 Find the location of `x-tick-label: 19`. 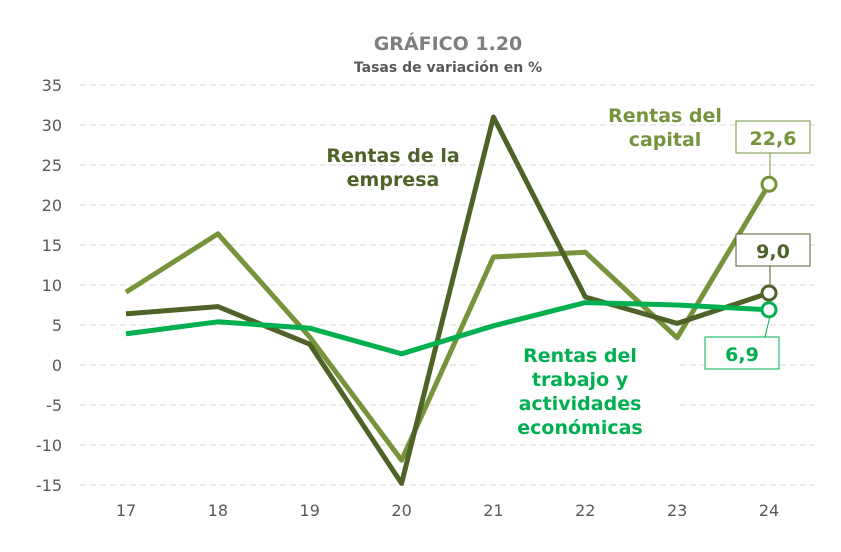

x-tick-label: 19 is located at coordinates (310, 510).